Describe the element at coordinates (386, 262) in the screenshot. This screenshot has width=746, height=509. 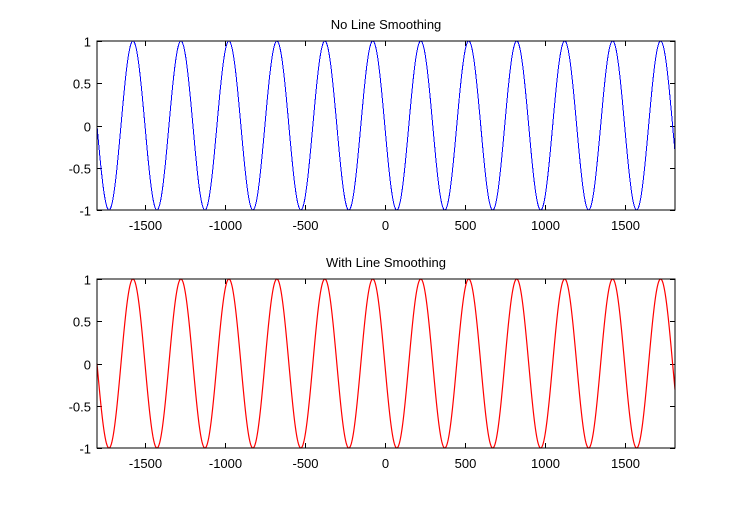
I see `plot-title: With Line Smoothing` at that location.